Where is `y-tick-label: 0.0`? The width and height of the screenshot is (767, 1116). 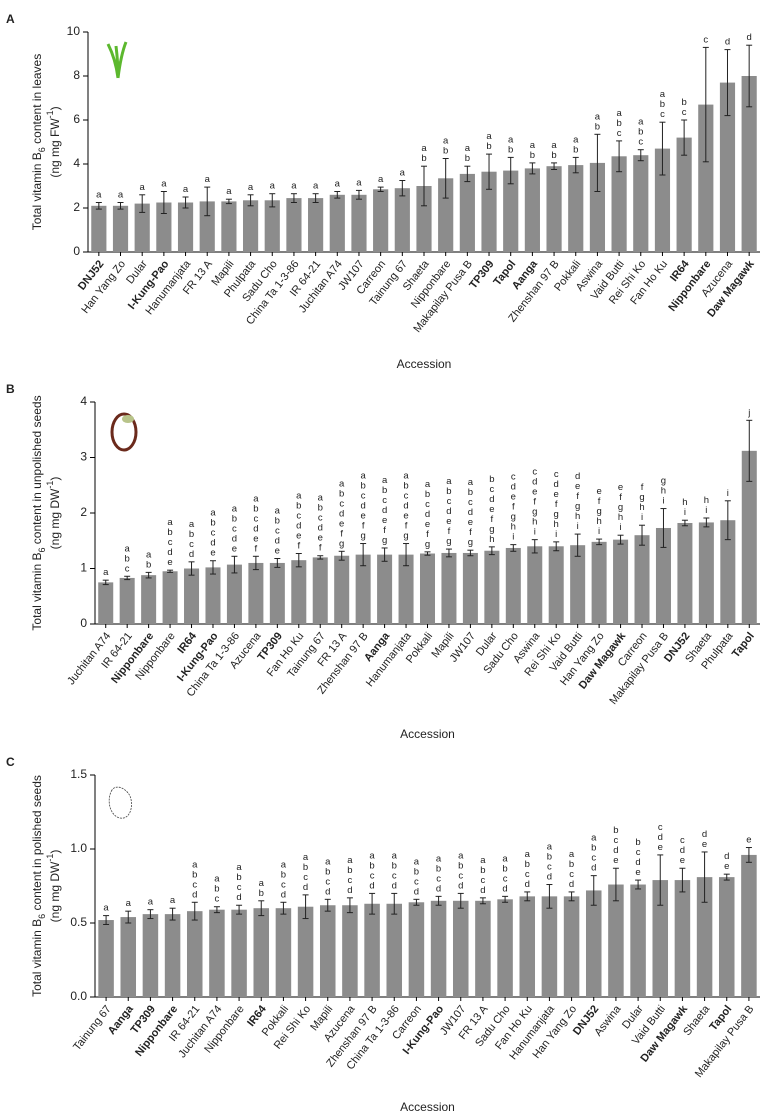
y-tick-label: 0.0 is located at coordinates (78, 996).